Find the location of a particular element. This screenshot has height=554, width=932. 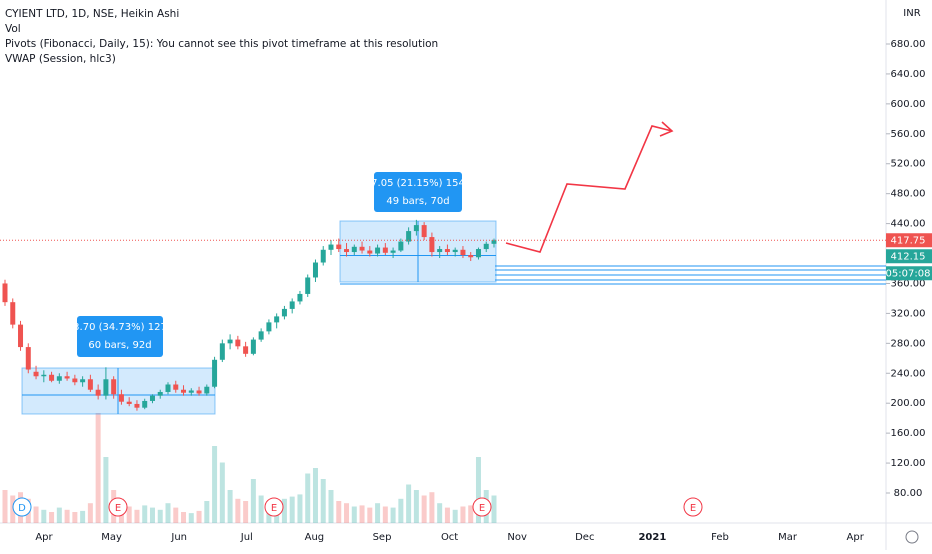

x-tick-label: Mar is located at coordinates (788, 537).